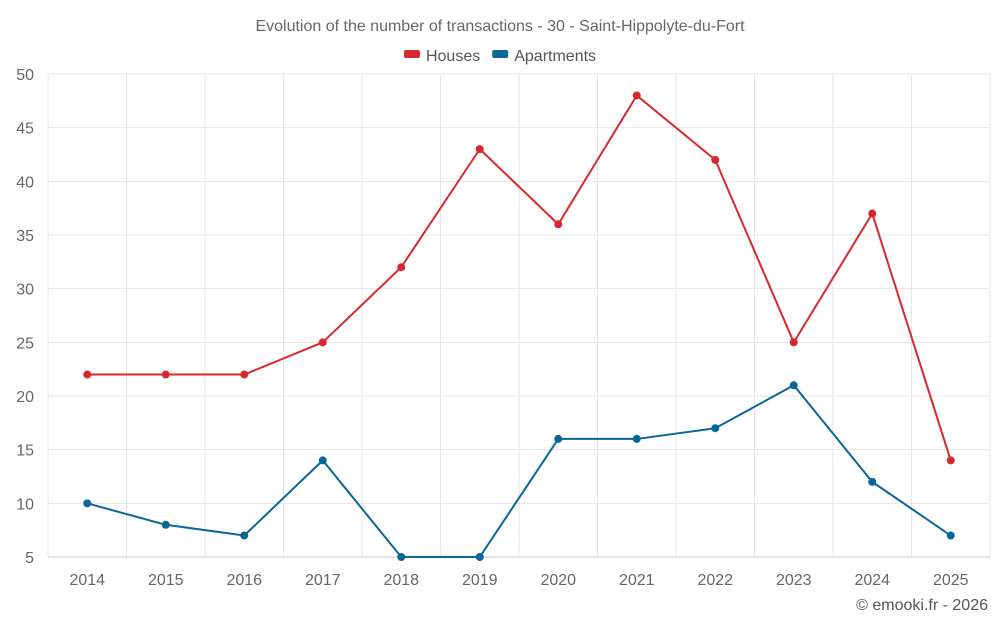 Image resolution: width=1000 pixels, height=625 pixels. Describe the element at coordinates (25, 397) in the screenshot. I see `y-tick-label: 20` at that location.